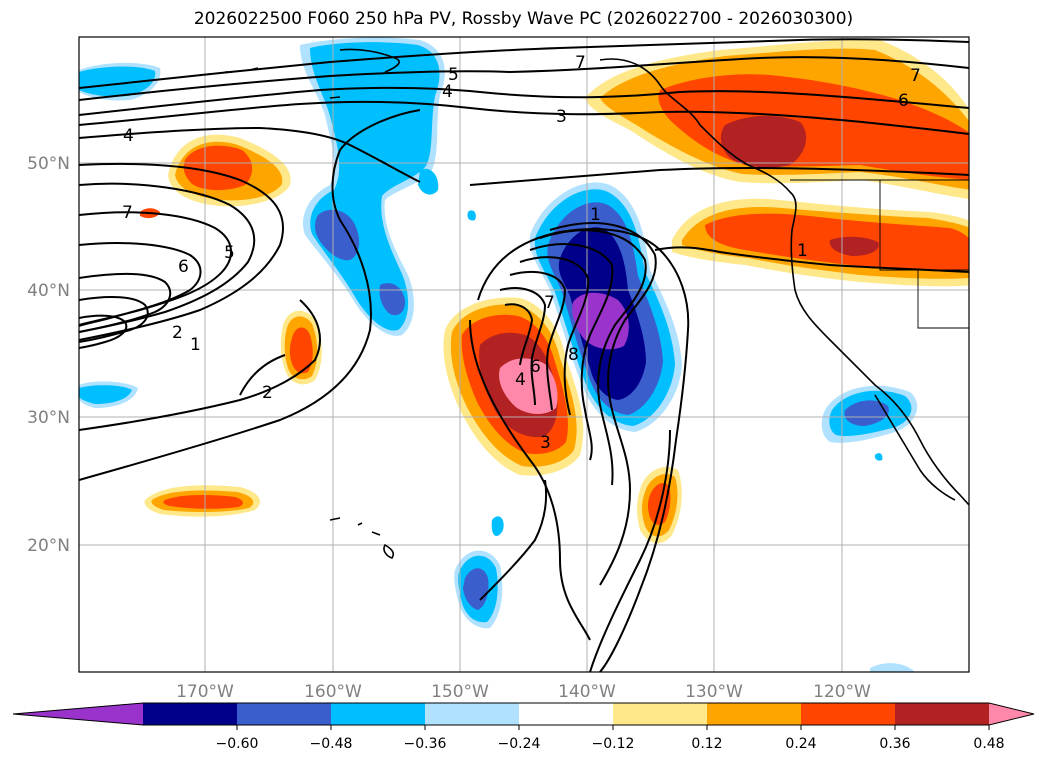  What do you see at coordinates (820, 242) in the screenshot?
I see `positive-anomaly-east-band` at bounding box center [820, 242].